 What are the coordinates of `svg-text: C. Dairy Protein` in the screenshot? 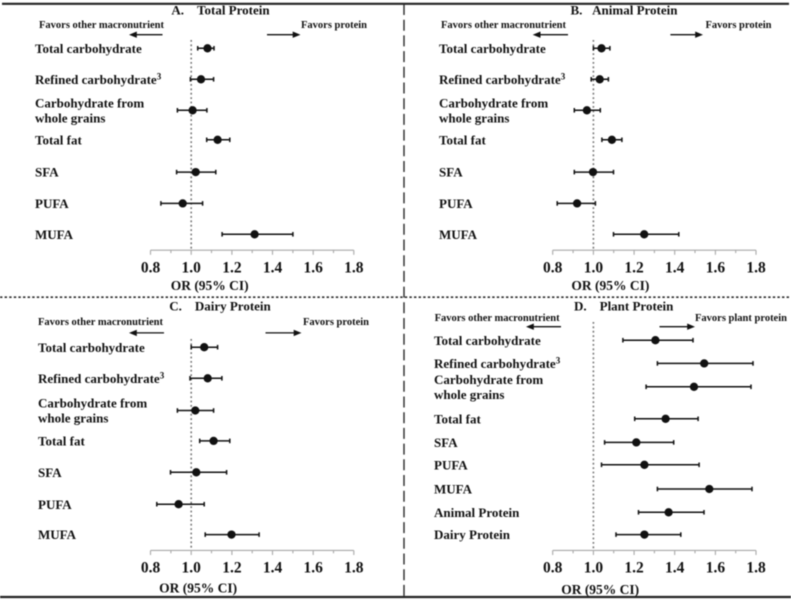 It's located at (220, 306).